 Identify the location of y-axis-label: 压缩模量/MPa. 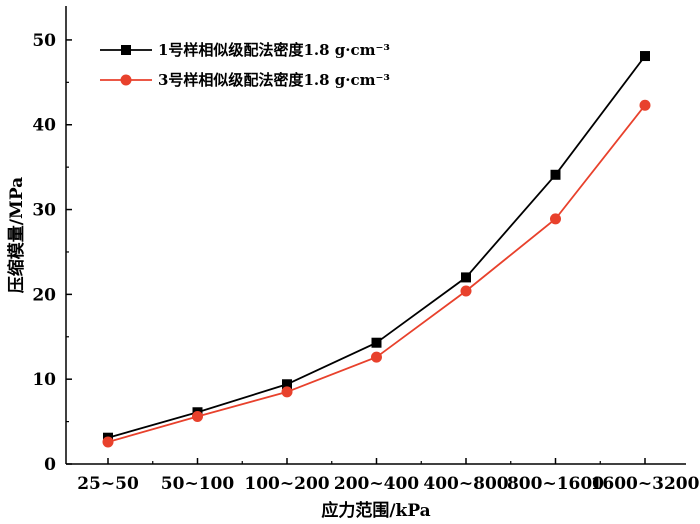
(16, 235).